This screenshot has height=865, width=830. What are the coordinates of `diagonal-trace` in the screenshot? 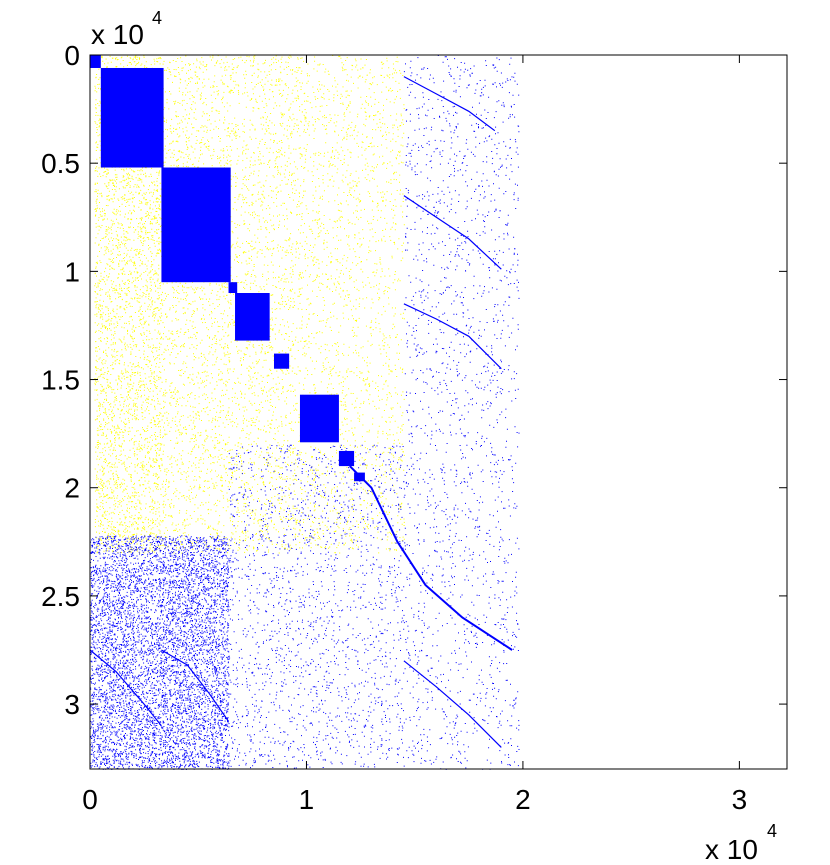 It's located at (431, 558).